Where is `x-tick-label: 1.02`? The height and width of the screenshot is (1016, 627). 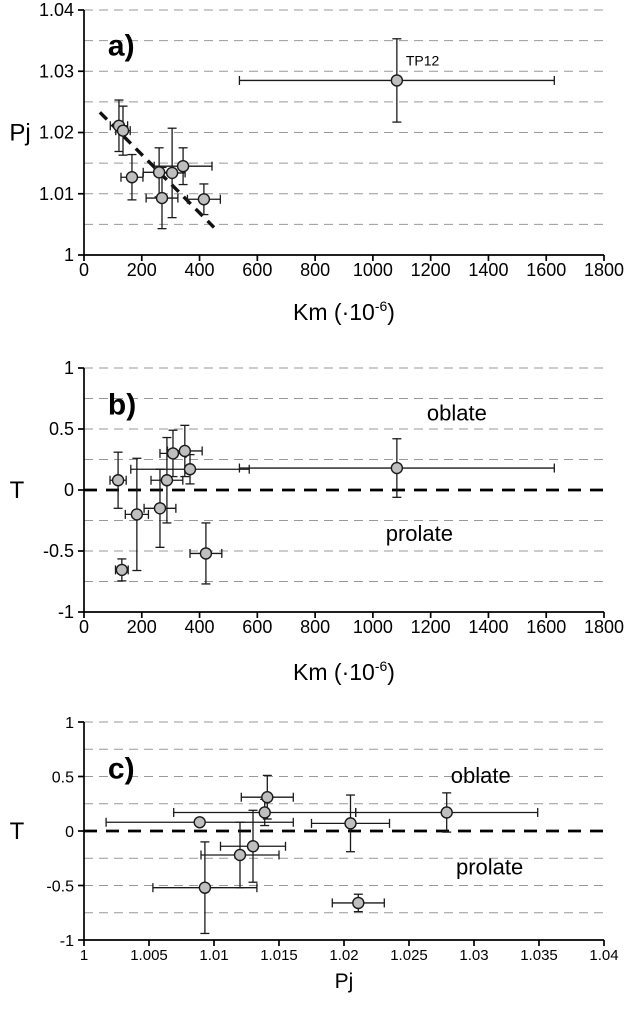
x-tick-label: 1.02 is located at coordinates (343, 955).